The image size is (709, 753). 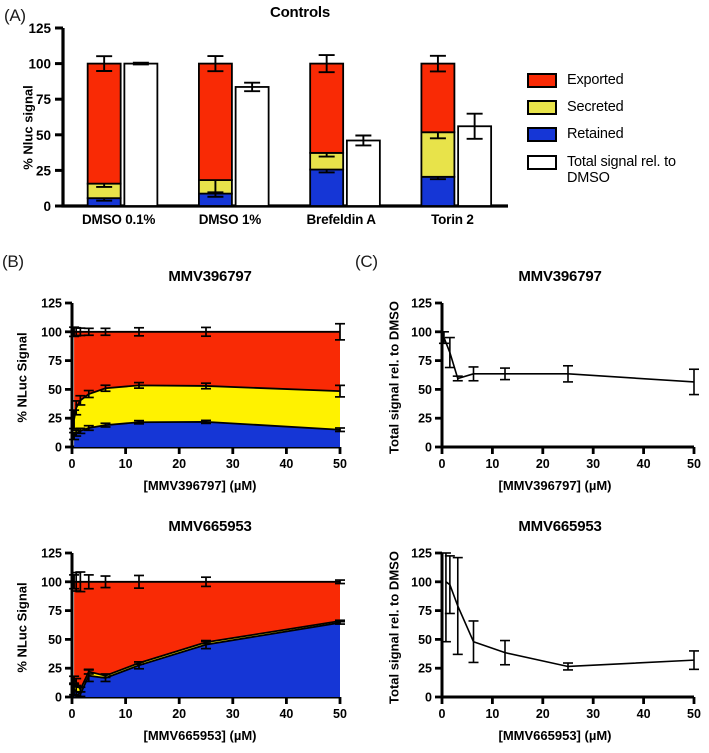 I want to click on panel-b-bottom-y-tick-label: 100, so click(x=51, y=582).